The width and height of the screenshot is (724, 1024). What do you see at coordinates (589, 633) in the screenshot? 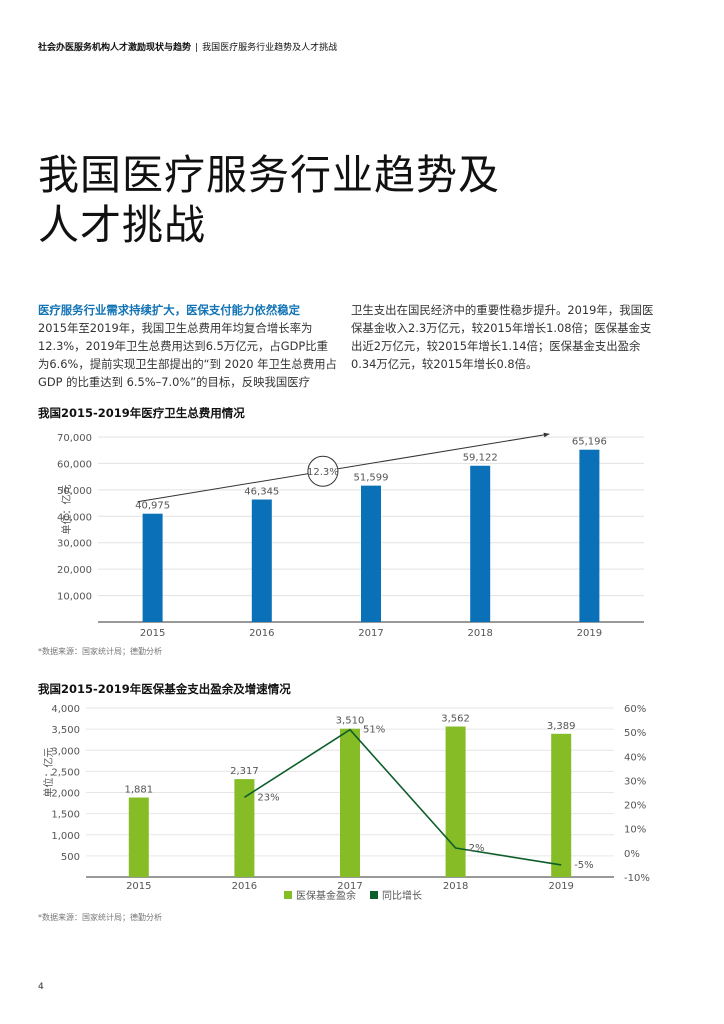
I see `chart1-x-tick-label: 2019` at bounding box center [589, 633].